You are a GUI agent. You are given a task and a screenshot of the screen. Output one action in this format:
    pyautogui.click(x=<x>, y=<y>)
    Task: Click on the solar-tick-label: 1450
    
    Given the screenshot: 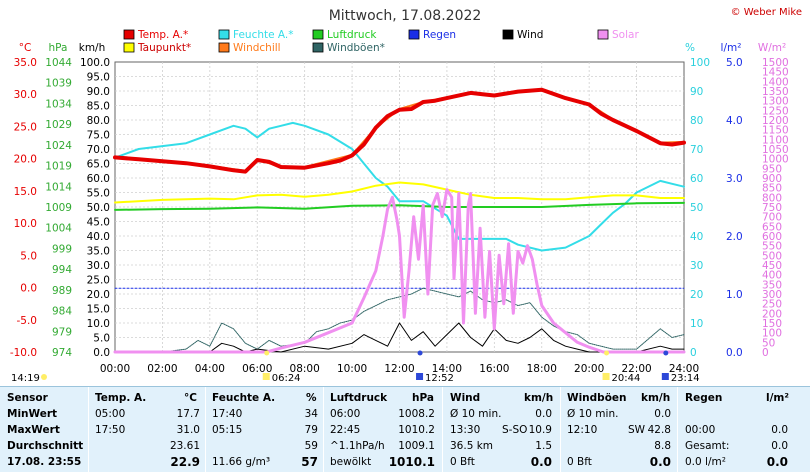 What is the action you would take?
    pyautogui.click(x=775, y=73)
    